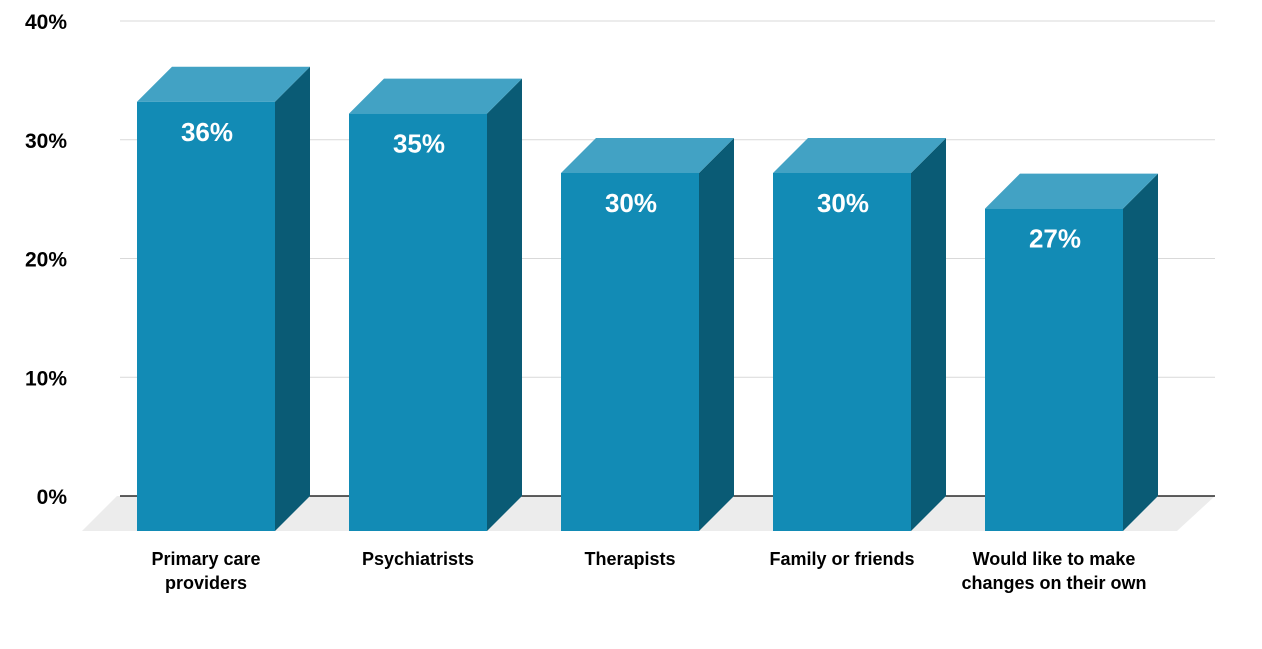 This screenshot has height=649, width=1262. I want to click on category-label: Therapists, so click(629, 559).